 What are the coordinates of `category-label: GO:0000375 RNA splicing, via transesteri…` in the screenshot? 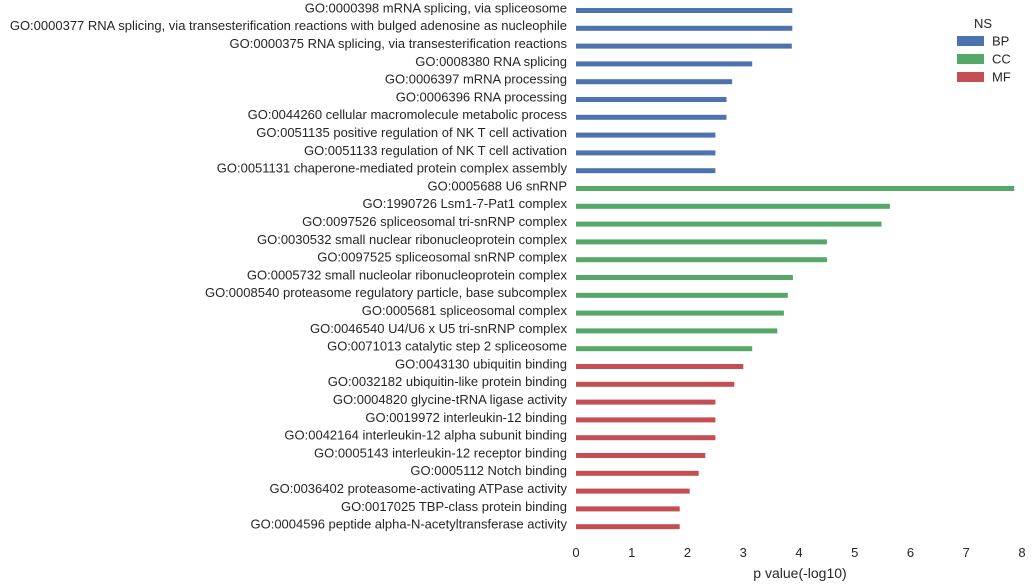 It's located at (399, 43).